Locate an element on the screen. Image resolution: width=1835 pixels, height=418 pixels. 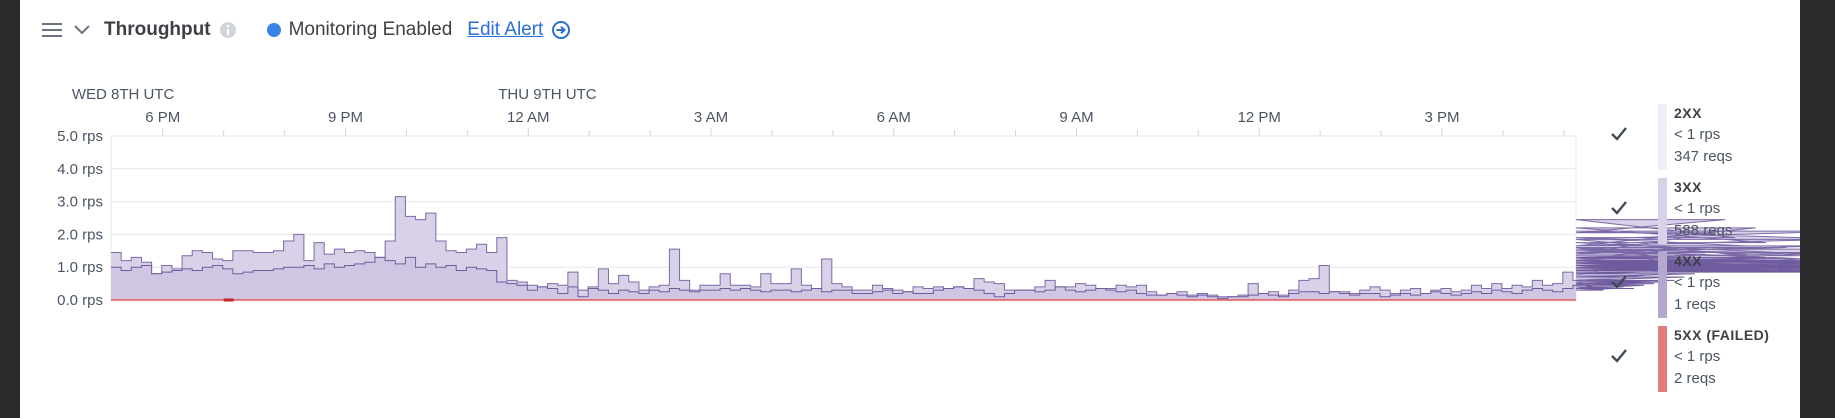
y-tick-label: 0.0 rps is located at coordinates (80, 300).